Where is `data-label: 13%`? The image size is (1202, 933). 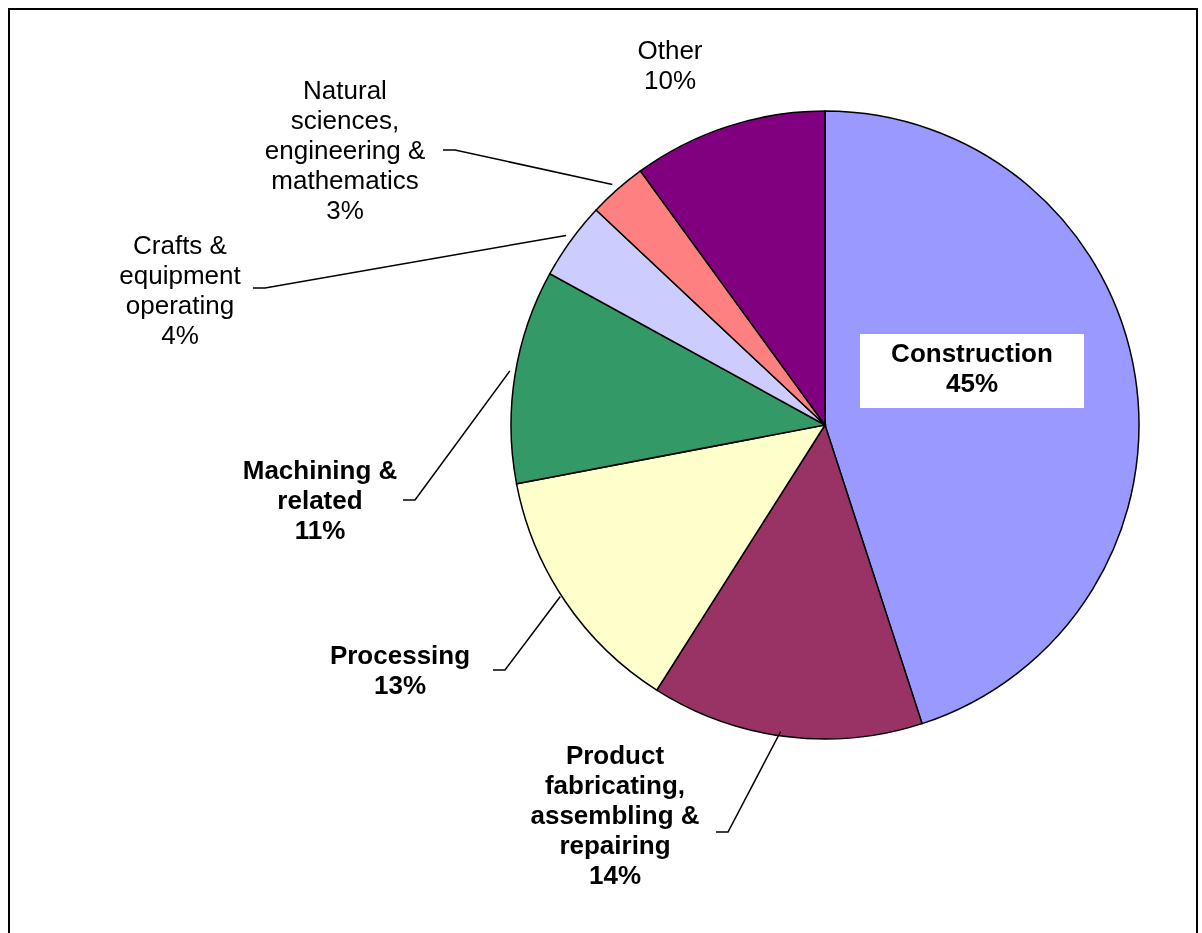
data-label: 13% is located at coordinates (400, 685).